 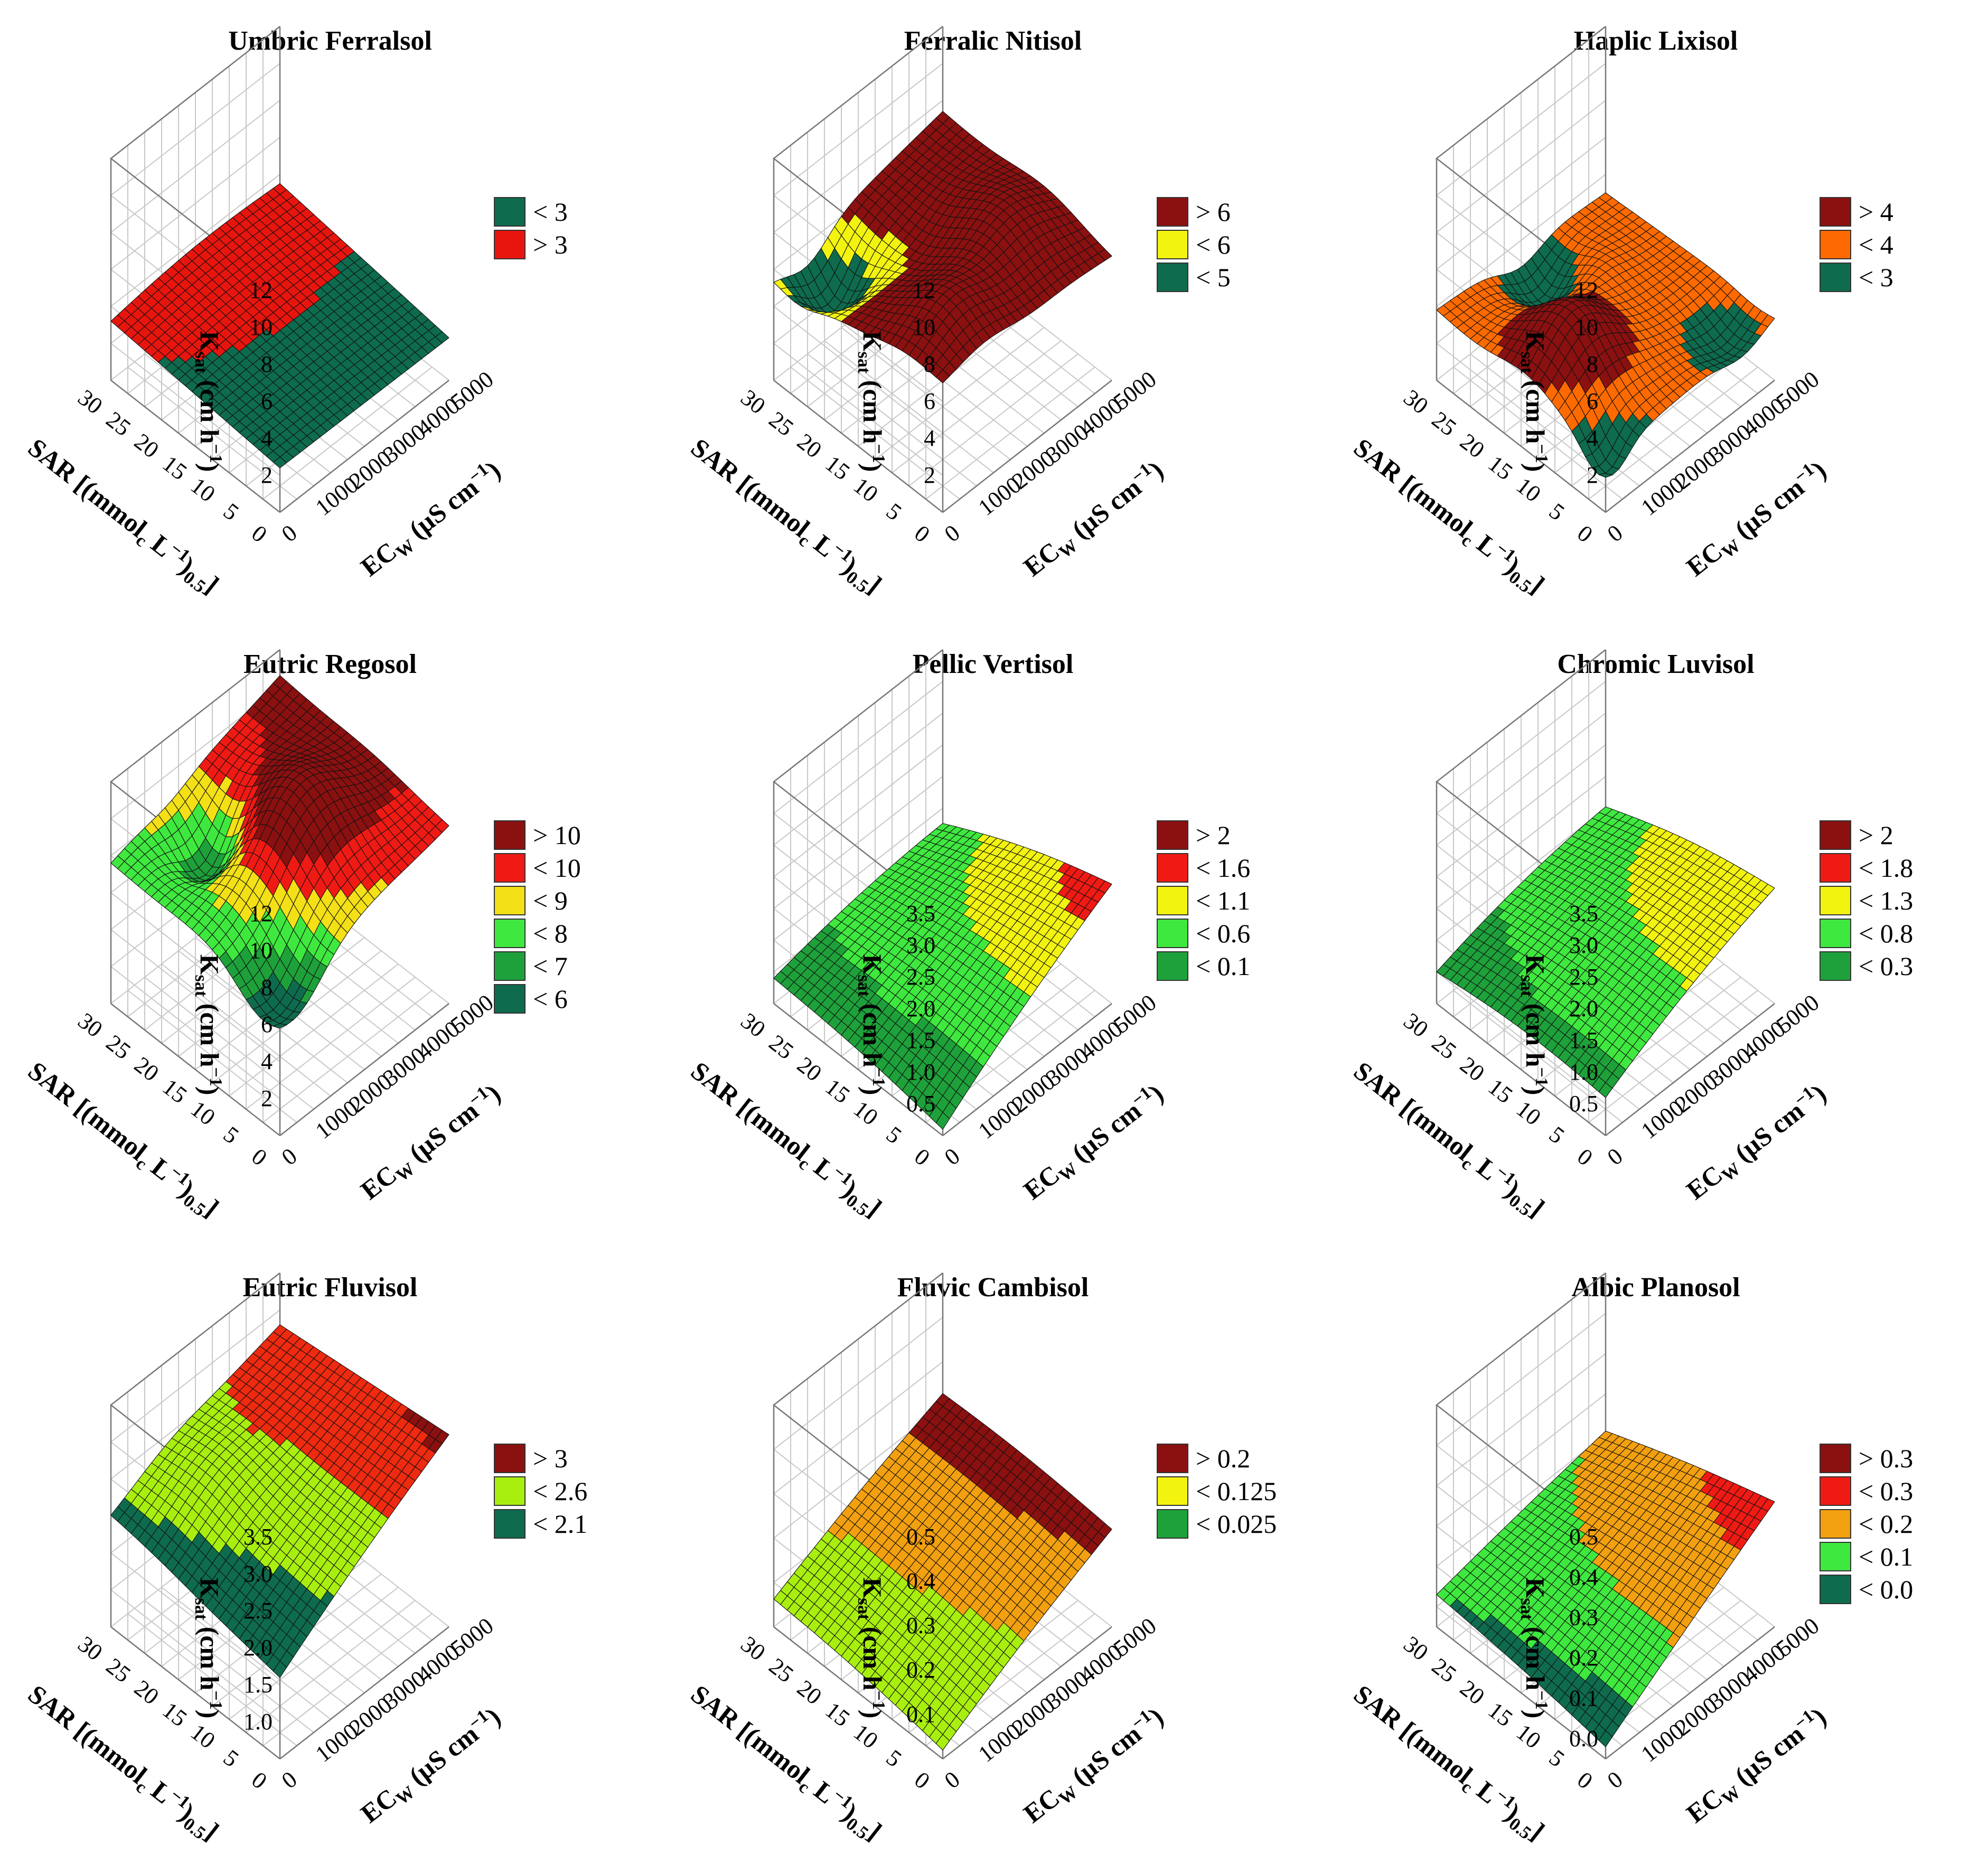 What do you see at coordinates (1583, 977) in the screenshot?
I see `z-tick-label: 2.5` at bounding box center [1583, 977].